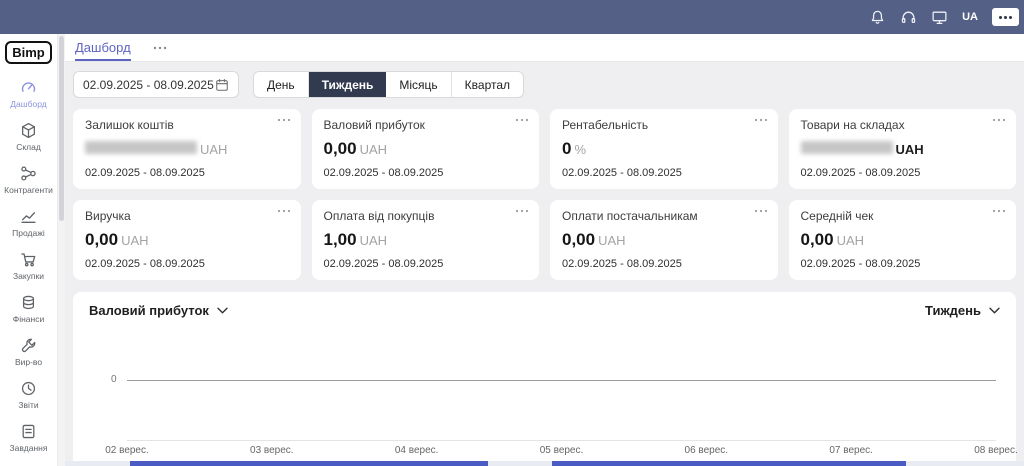 The height and width of the screenshot is (466, 1024). What do you see at coordinates (28, 94) in the screenshot?
I see `sidebar-item-dashboard: Дашборд` at bounding box center [28, 94].